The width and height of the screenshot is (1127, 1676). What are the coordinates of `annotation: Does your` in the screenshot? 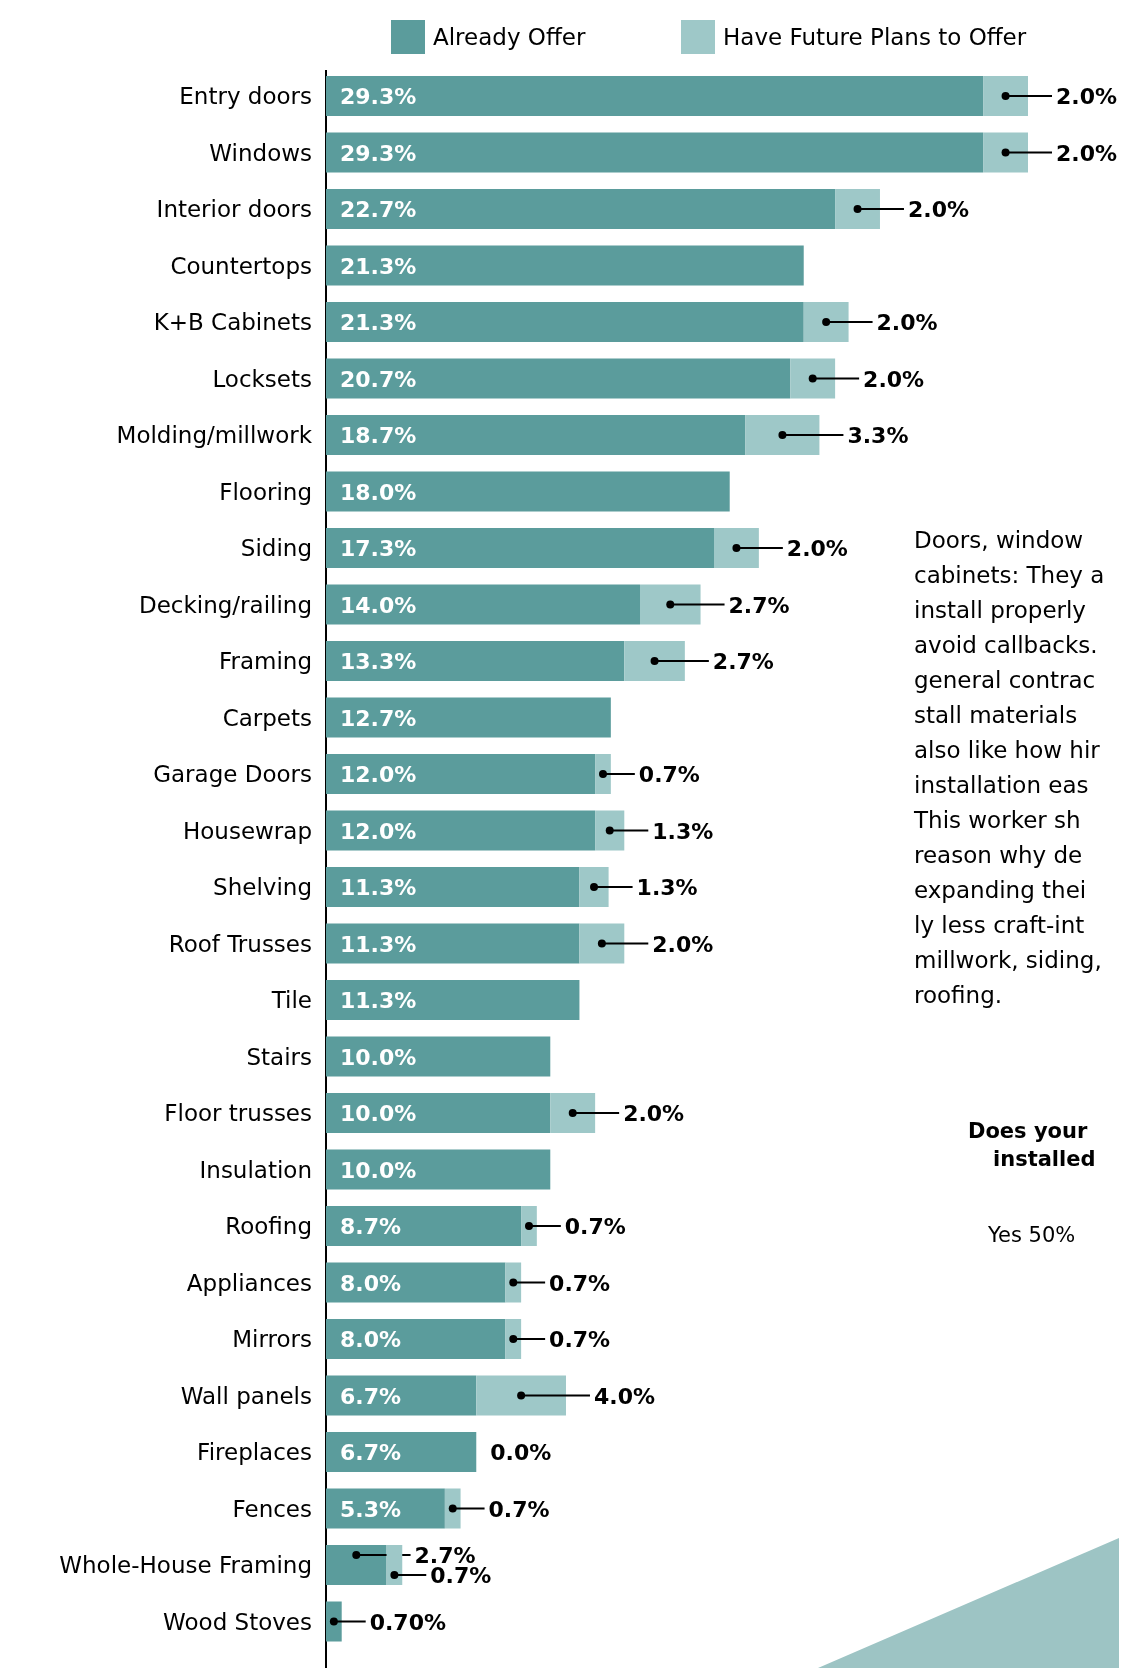 It's located at (1028, 1131).